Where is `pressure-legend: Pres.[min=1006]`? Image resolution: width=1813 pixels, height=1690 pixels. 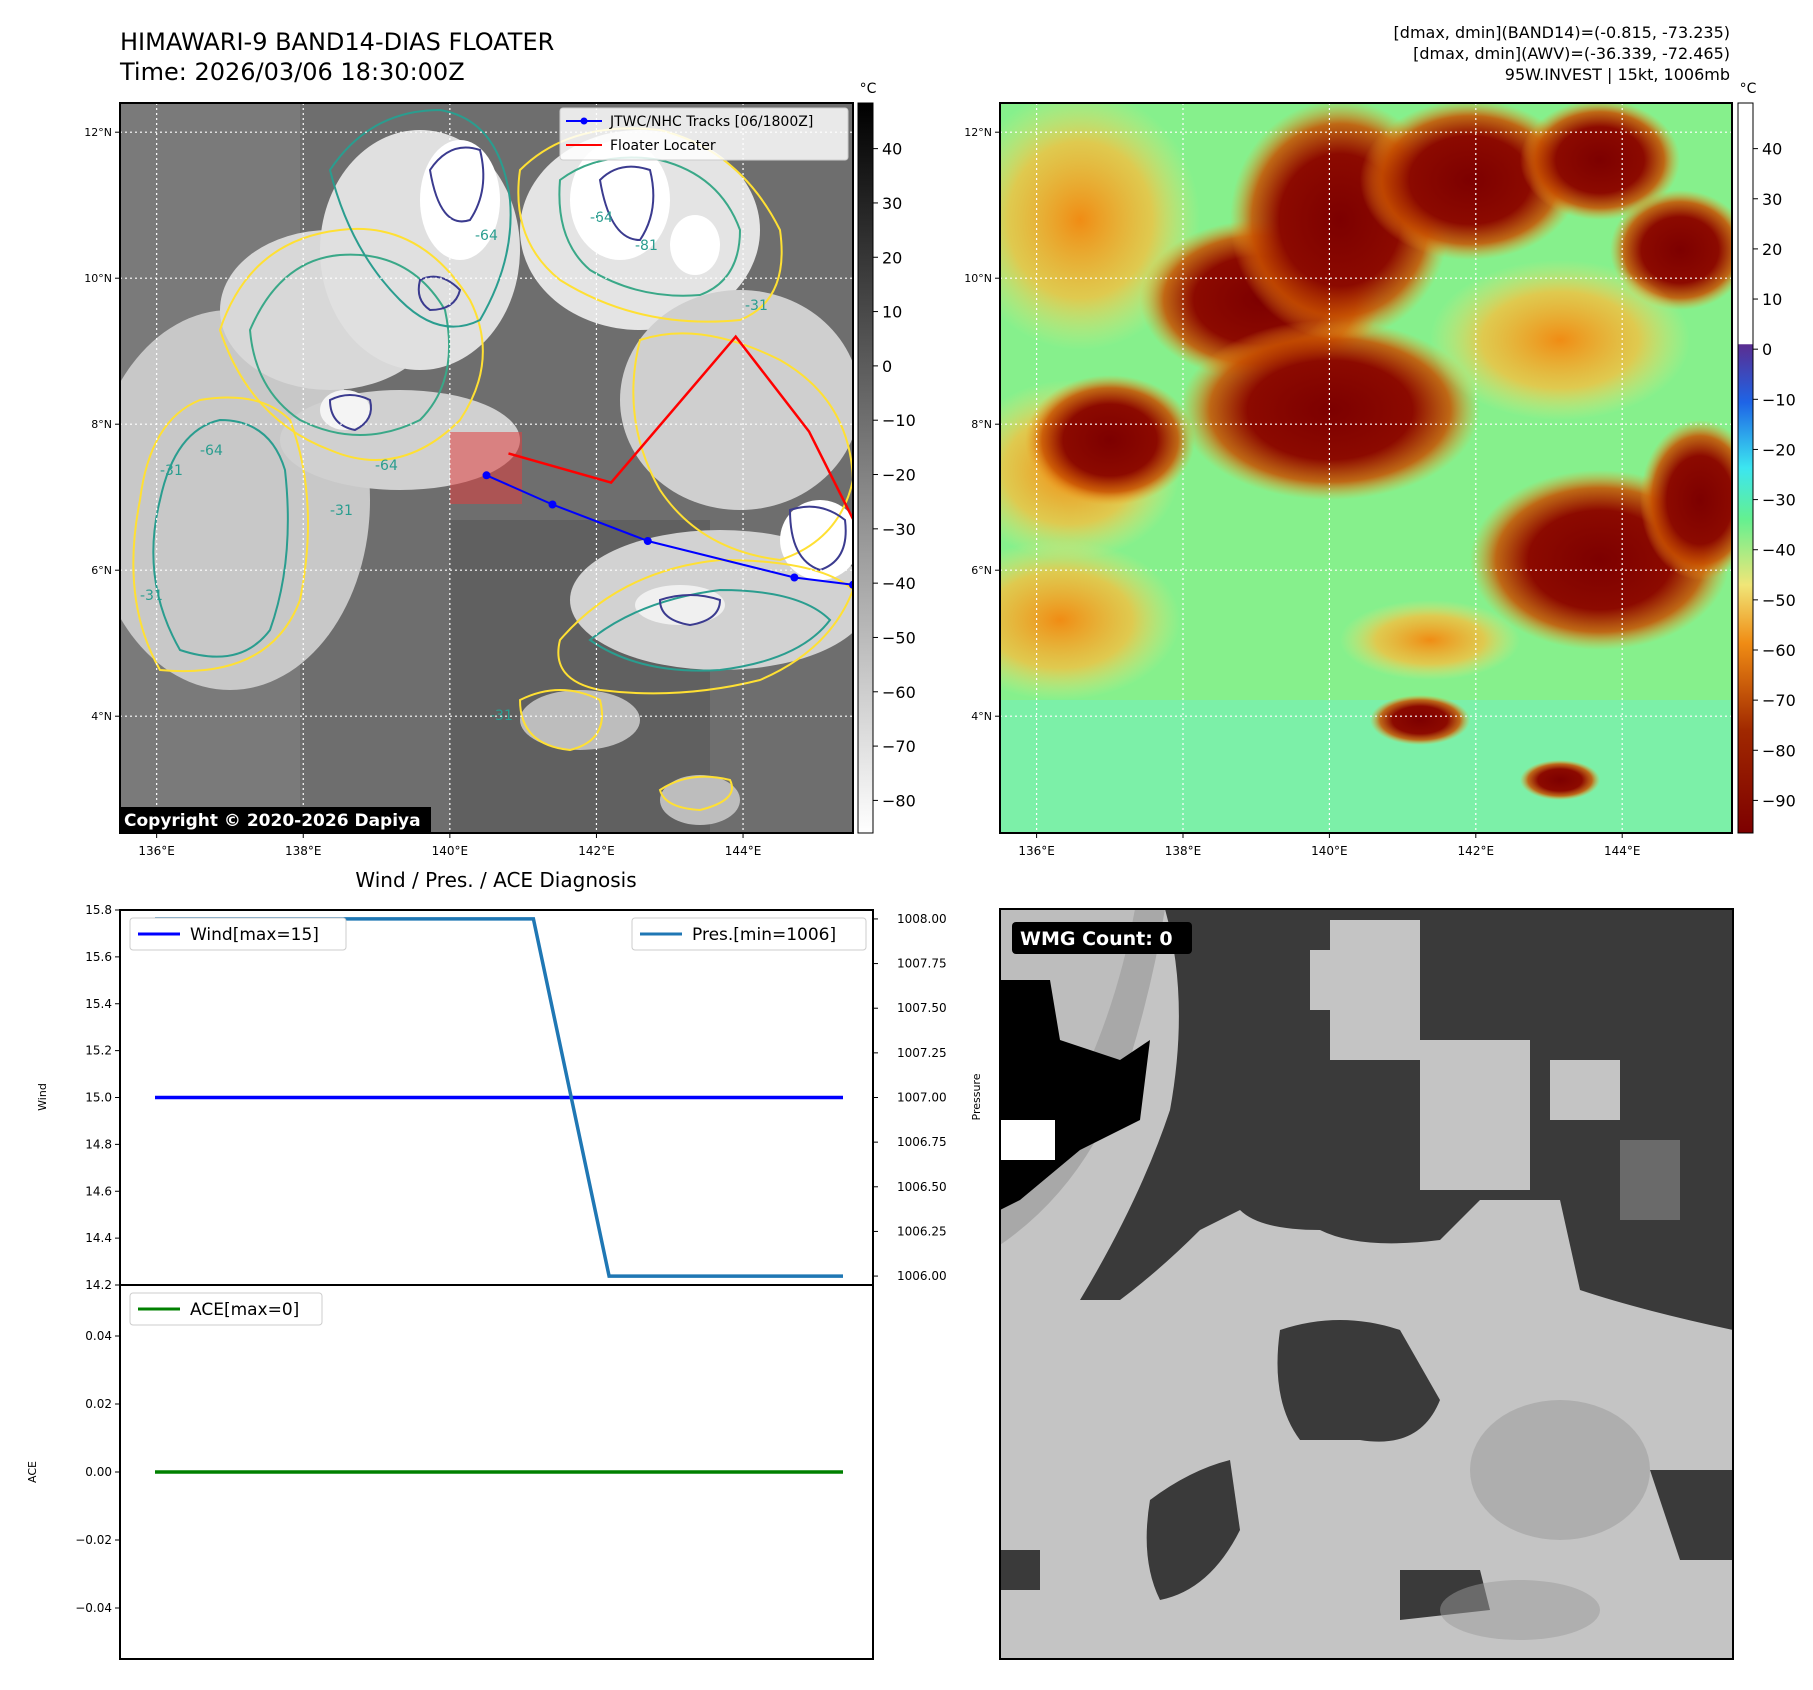
pressure-legend: Pres.[min=1006] is located at coordinates (749, 934).